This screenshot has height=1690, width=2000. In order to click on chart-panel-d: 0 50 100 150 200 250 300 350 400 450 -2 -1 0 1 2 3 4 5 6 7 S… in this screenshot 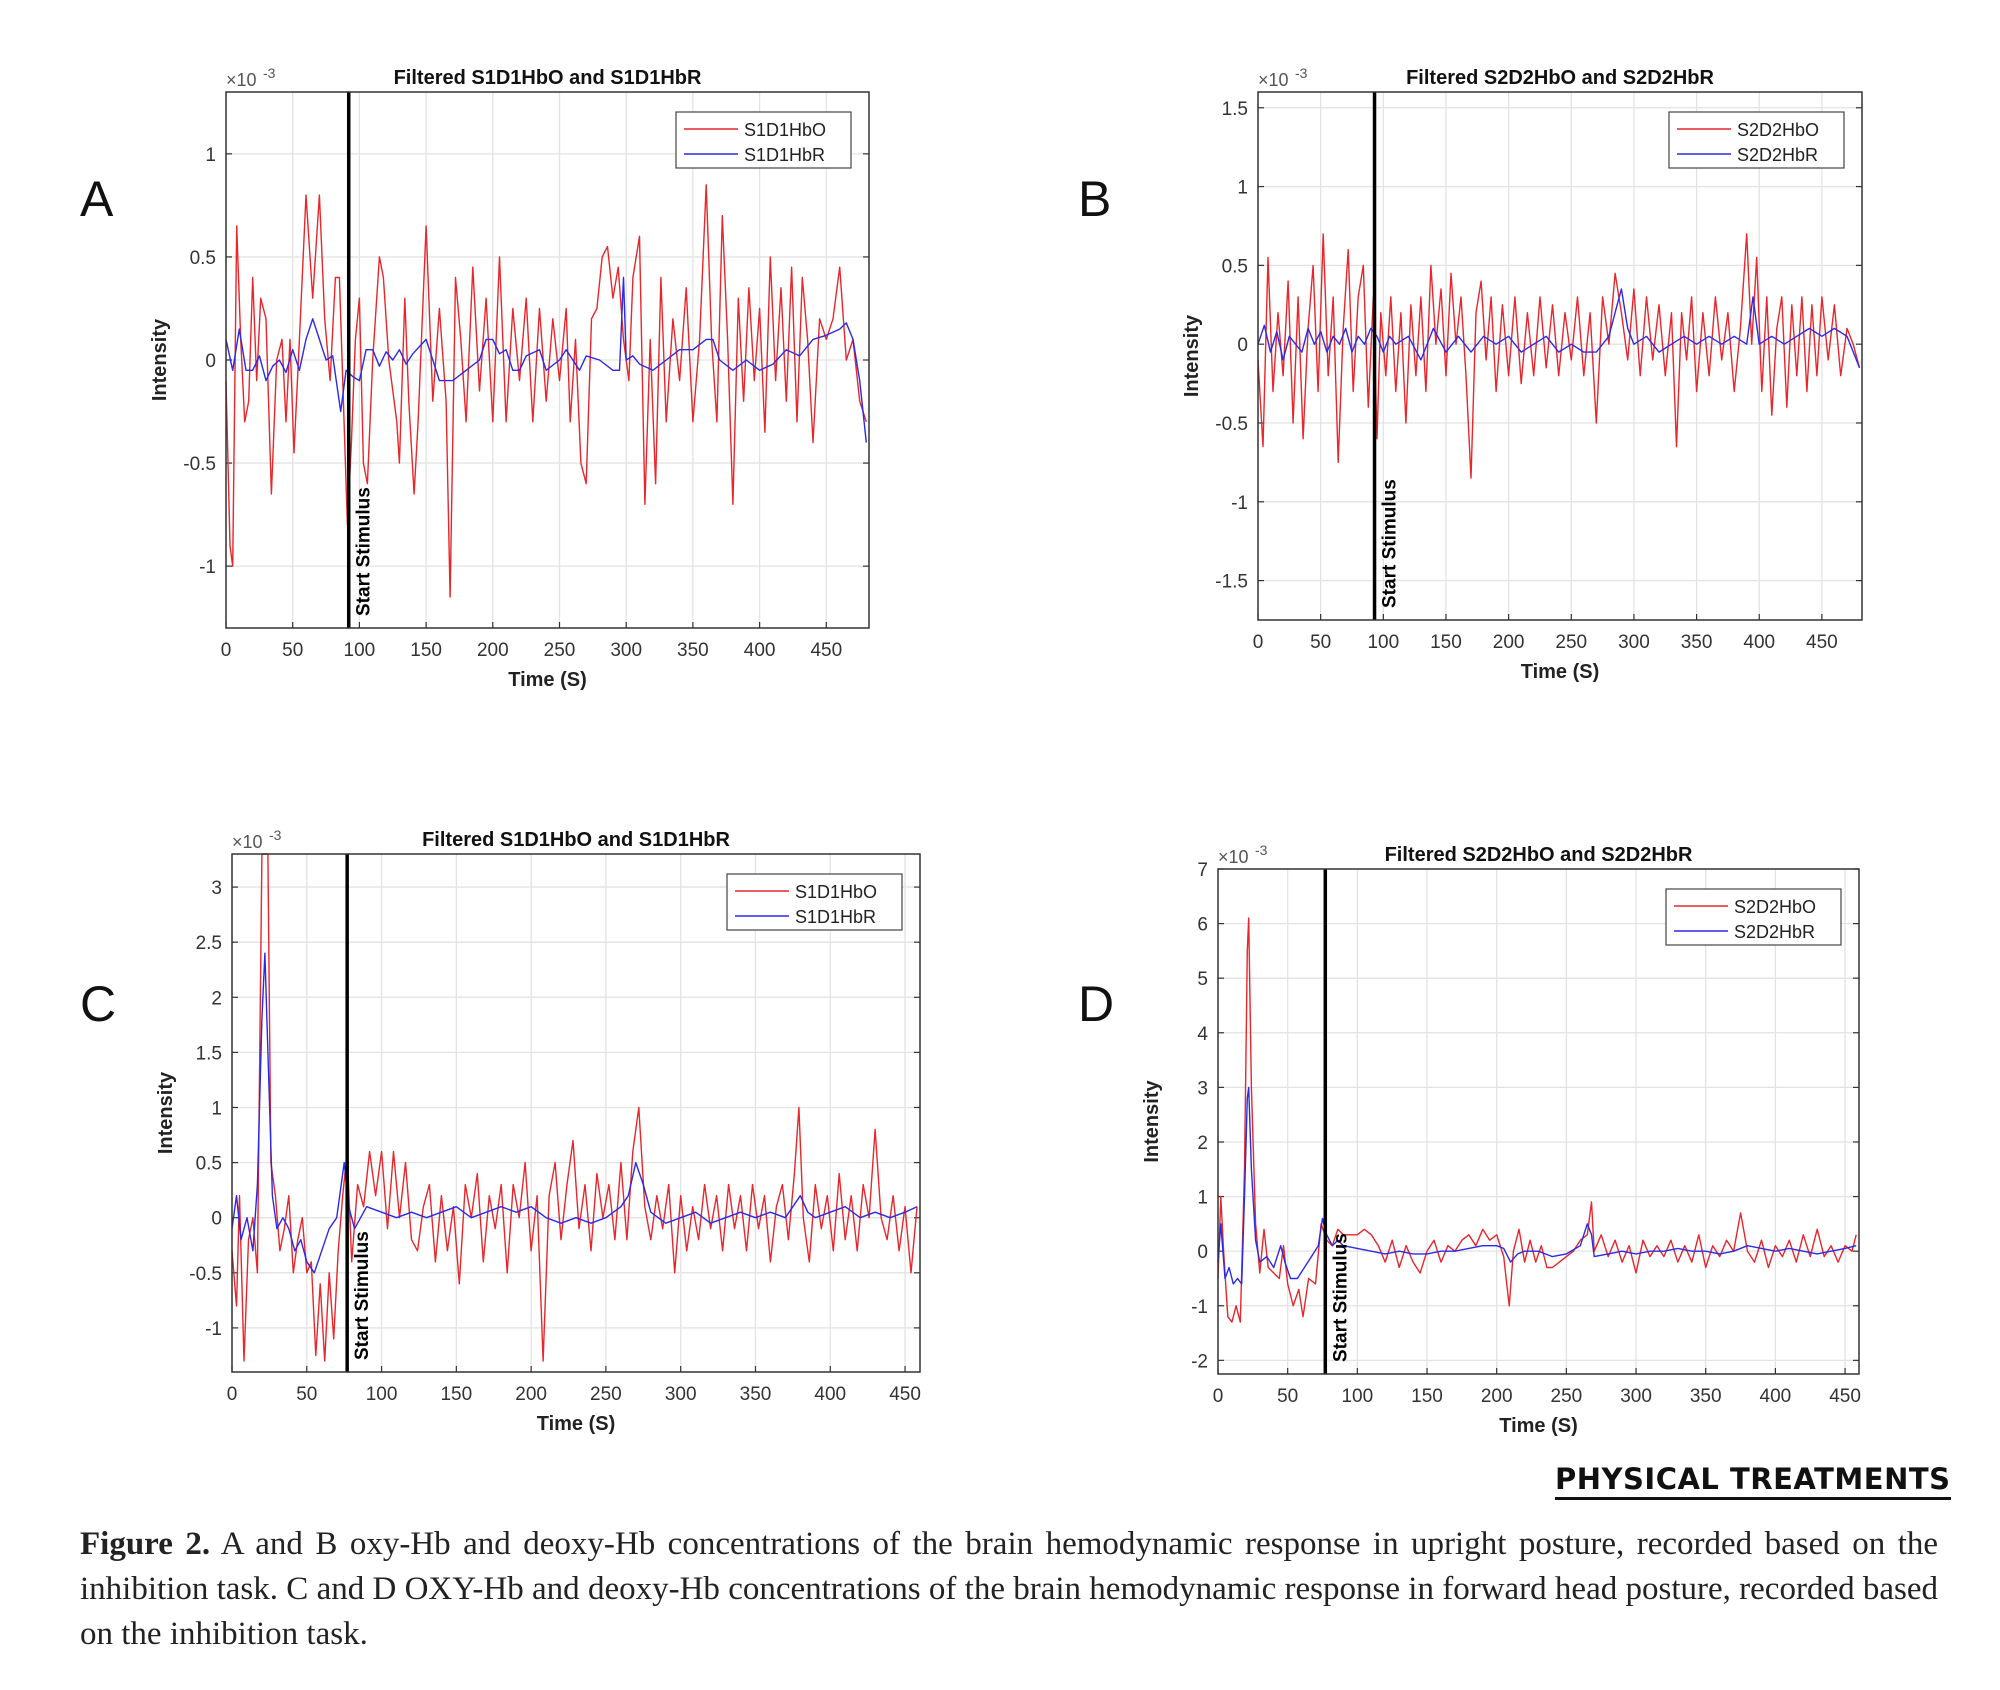, I will do `click(1501, 1139)`.